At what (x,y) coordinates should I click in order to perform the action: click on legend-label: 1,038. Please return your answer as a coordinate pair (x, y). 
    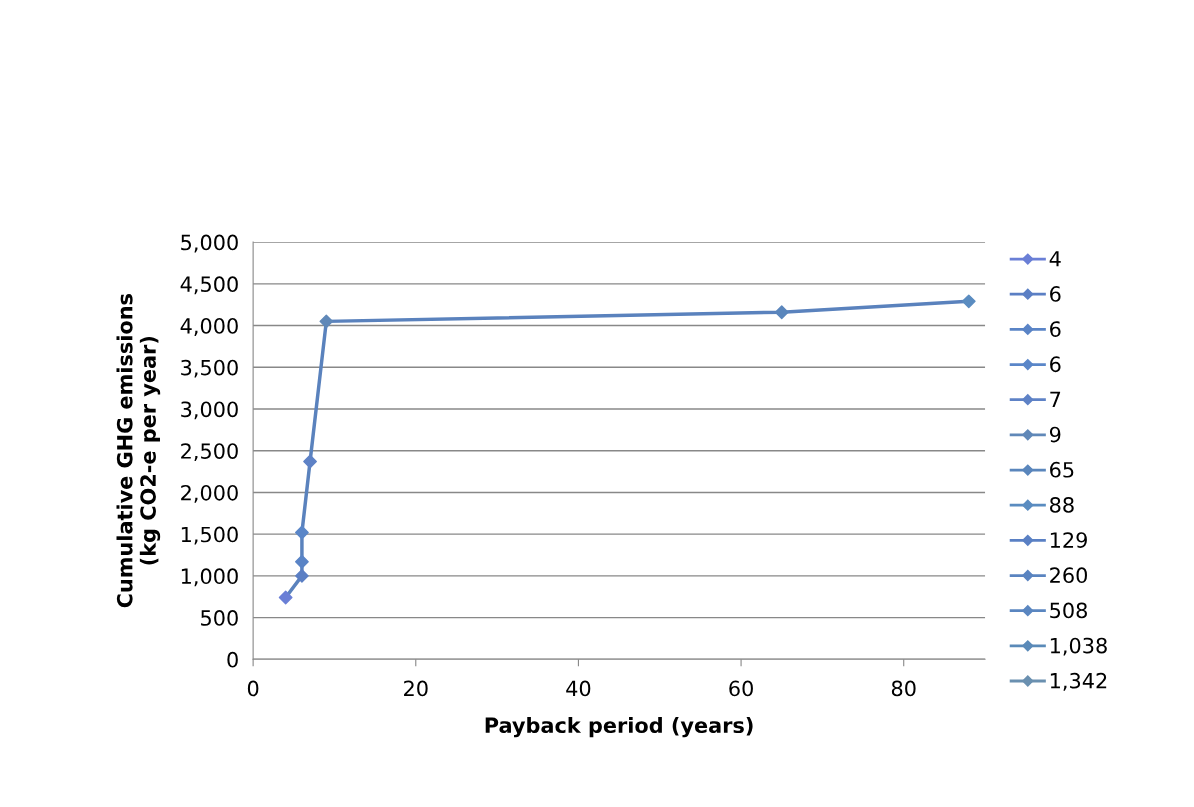
    Looking at the image, I should click on (1078, 646).